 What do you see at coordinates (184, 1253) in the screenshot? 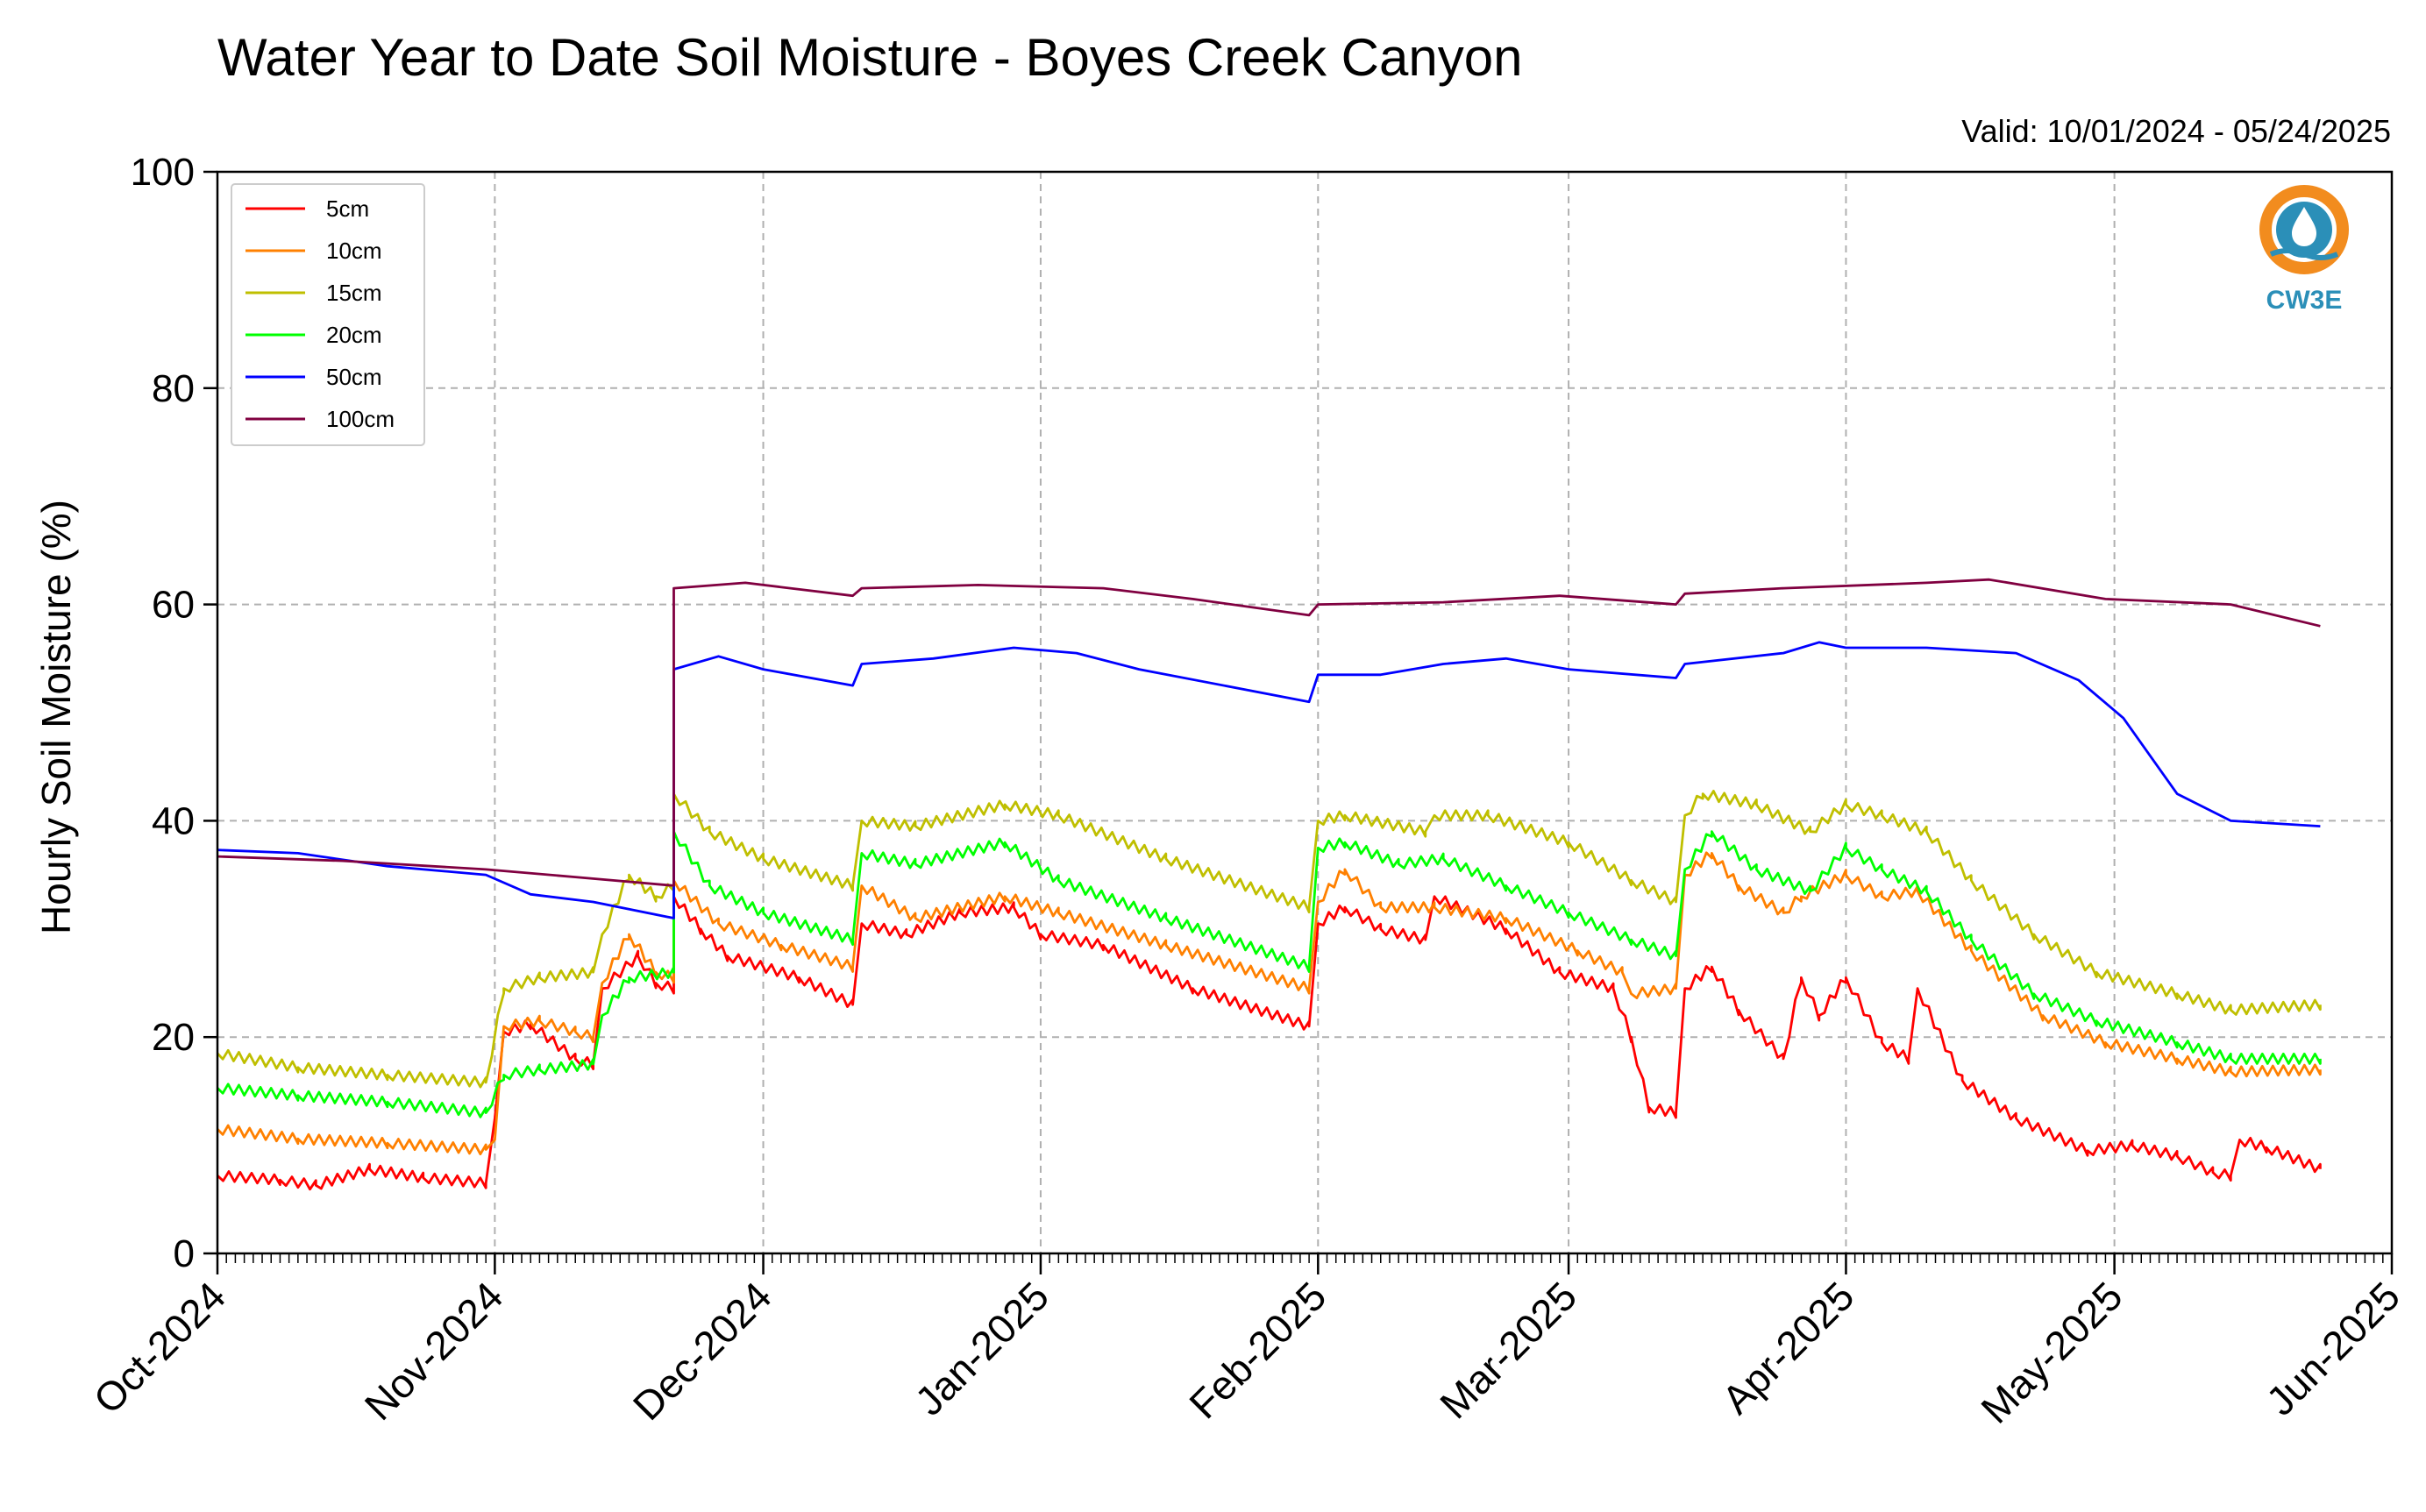
I see `y-tick-label: 0` at bounding box center [184, 1253].